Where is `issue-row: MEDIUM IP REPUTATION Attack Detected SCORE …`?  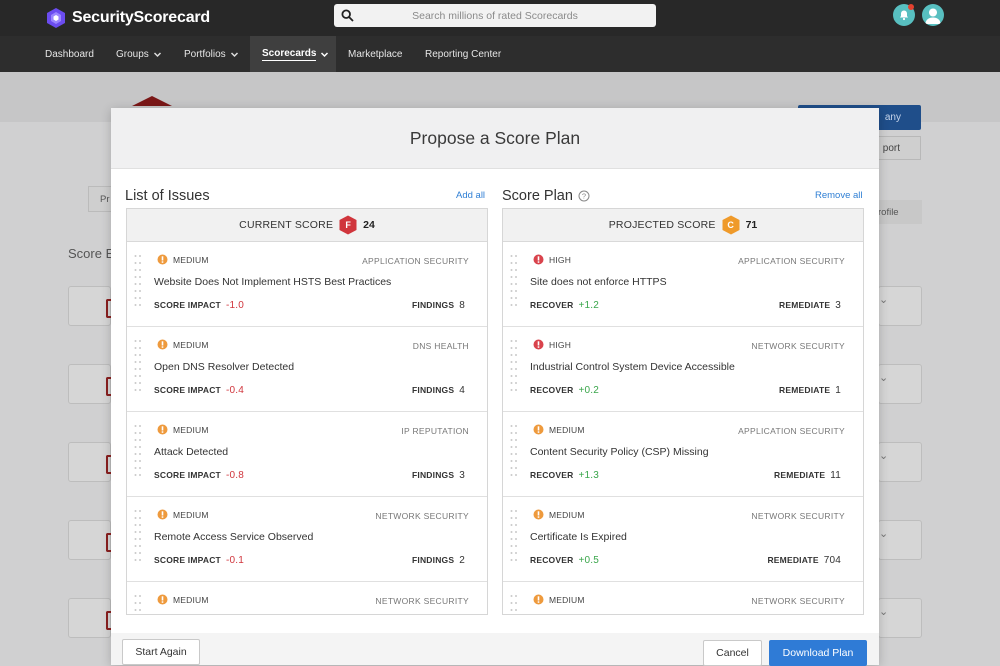 issue-row: MEDIUM IP REPUTATION Attack Detected SCORE … is located at coordinates (307, 454).